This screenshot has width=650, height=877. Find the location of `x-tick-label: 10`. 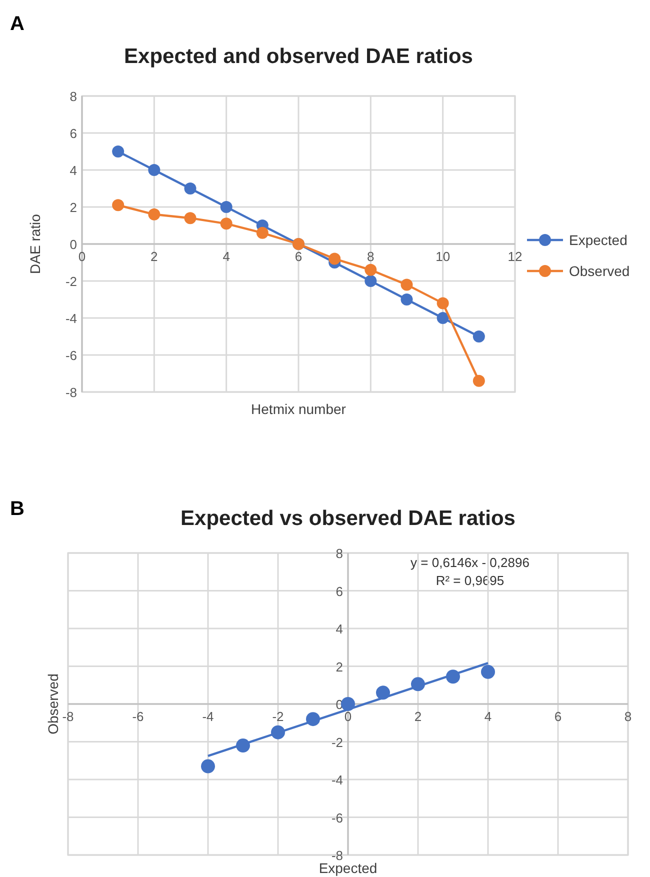

x-tick-label: 10 is located at coordinates (443, 256).